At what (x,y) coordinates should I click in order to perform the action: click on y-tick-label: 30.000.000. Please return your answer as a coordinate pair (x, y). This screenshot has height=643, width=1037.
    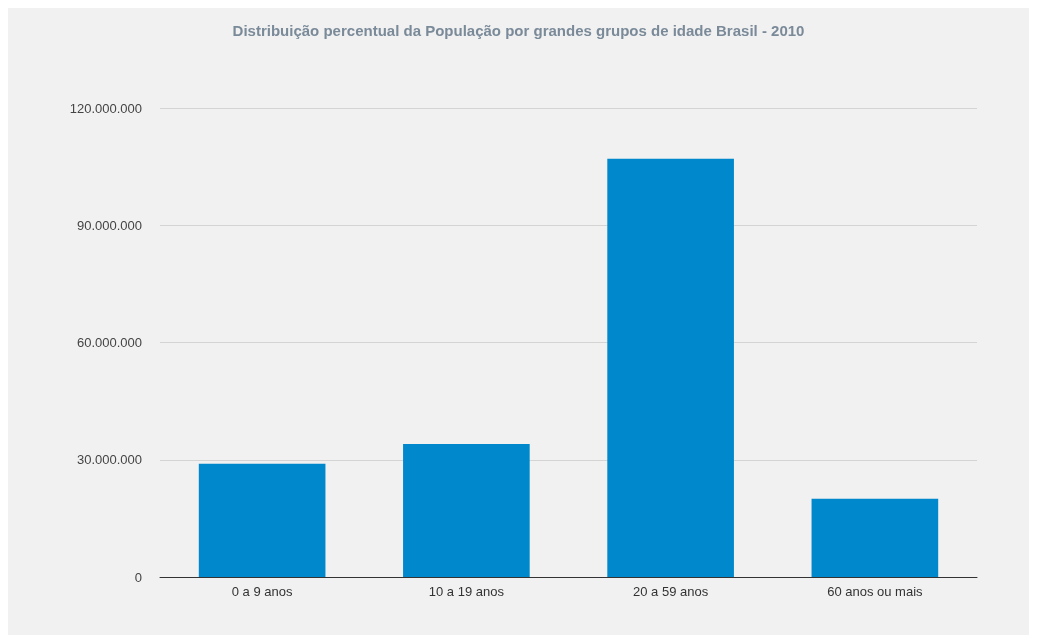
    Looking at the image, I should click on (109, 460).